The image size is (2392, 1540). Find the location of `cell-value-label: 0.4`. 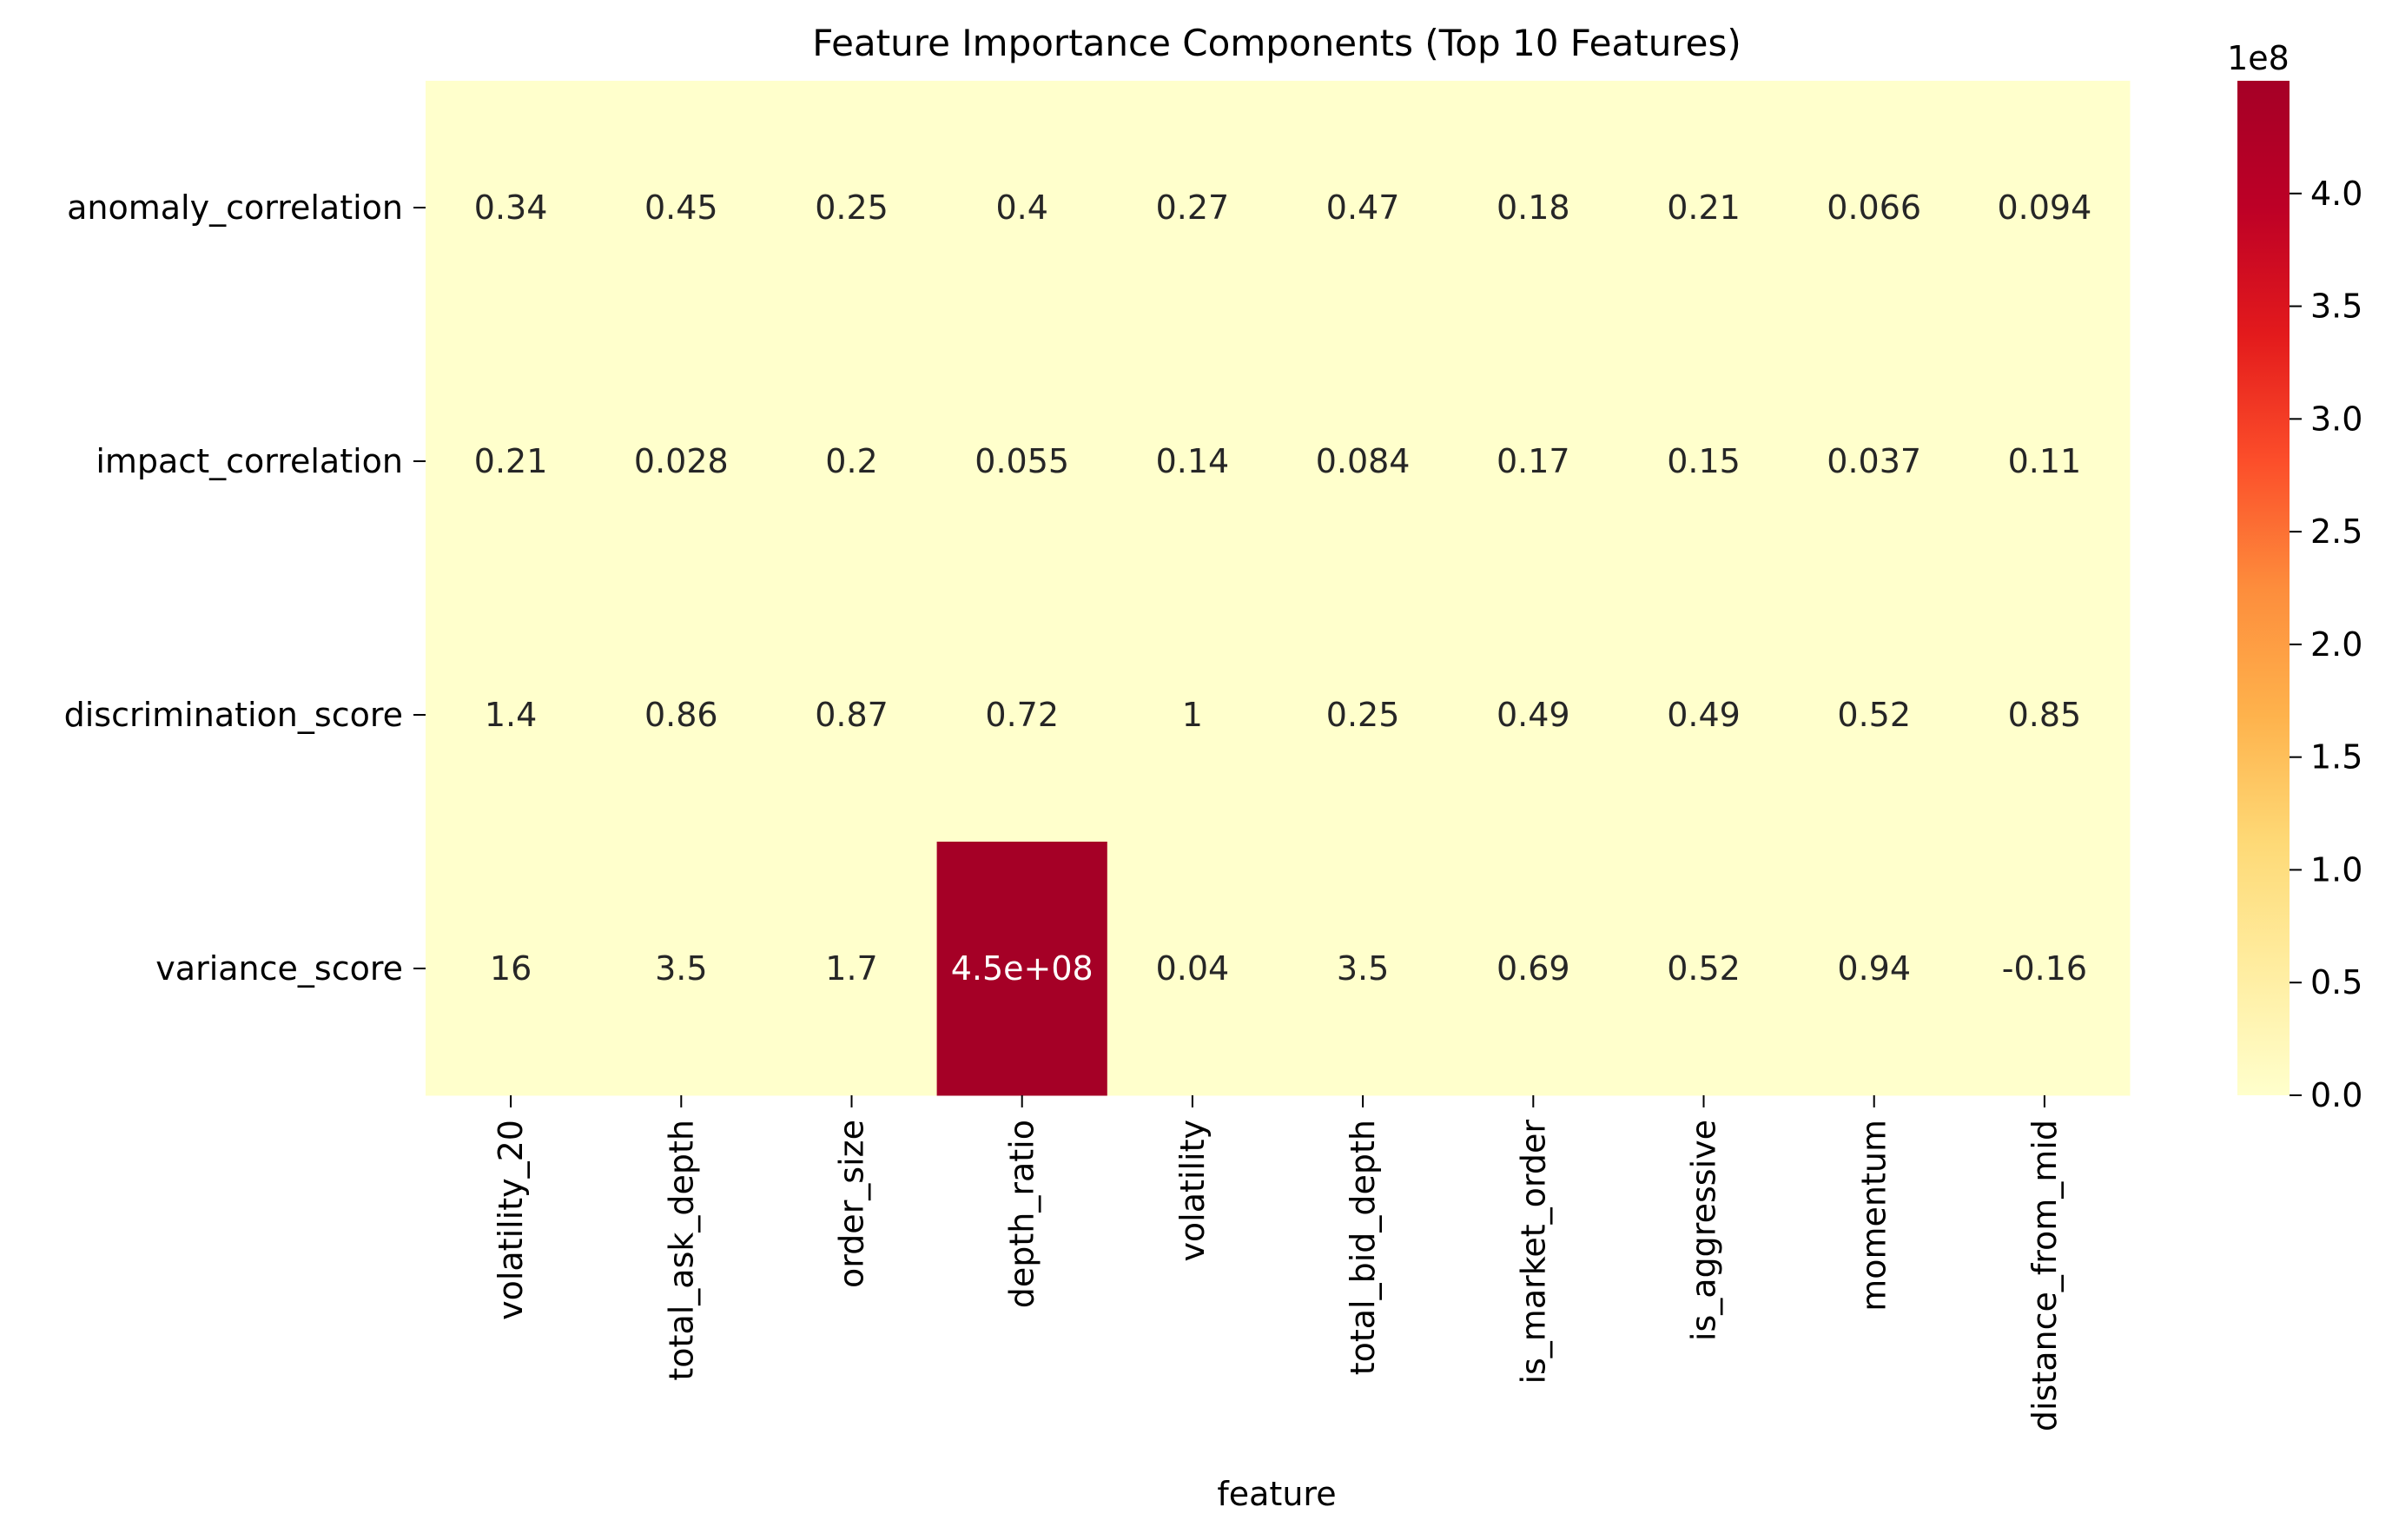

cell-value-label: 0.4 is located at coordinates (1021, 207).